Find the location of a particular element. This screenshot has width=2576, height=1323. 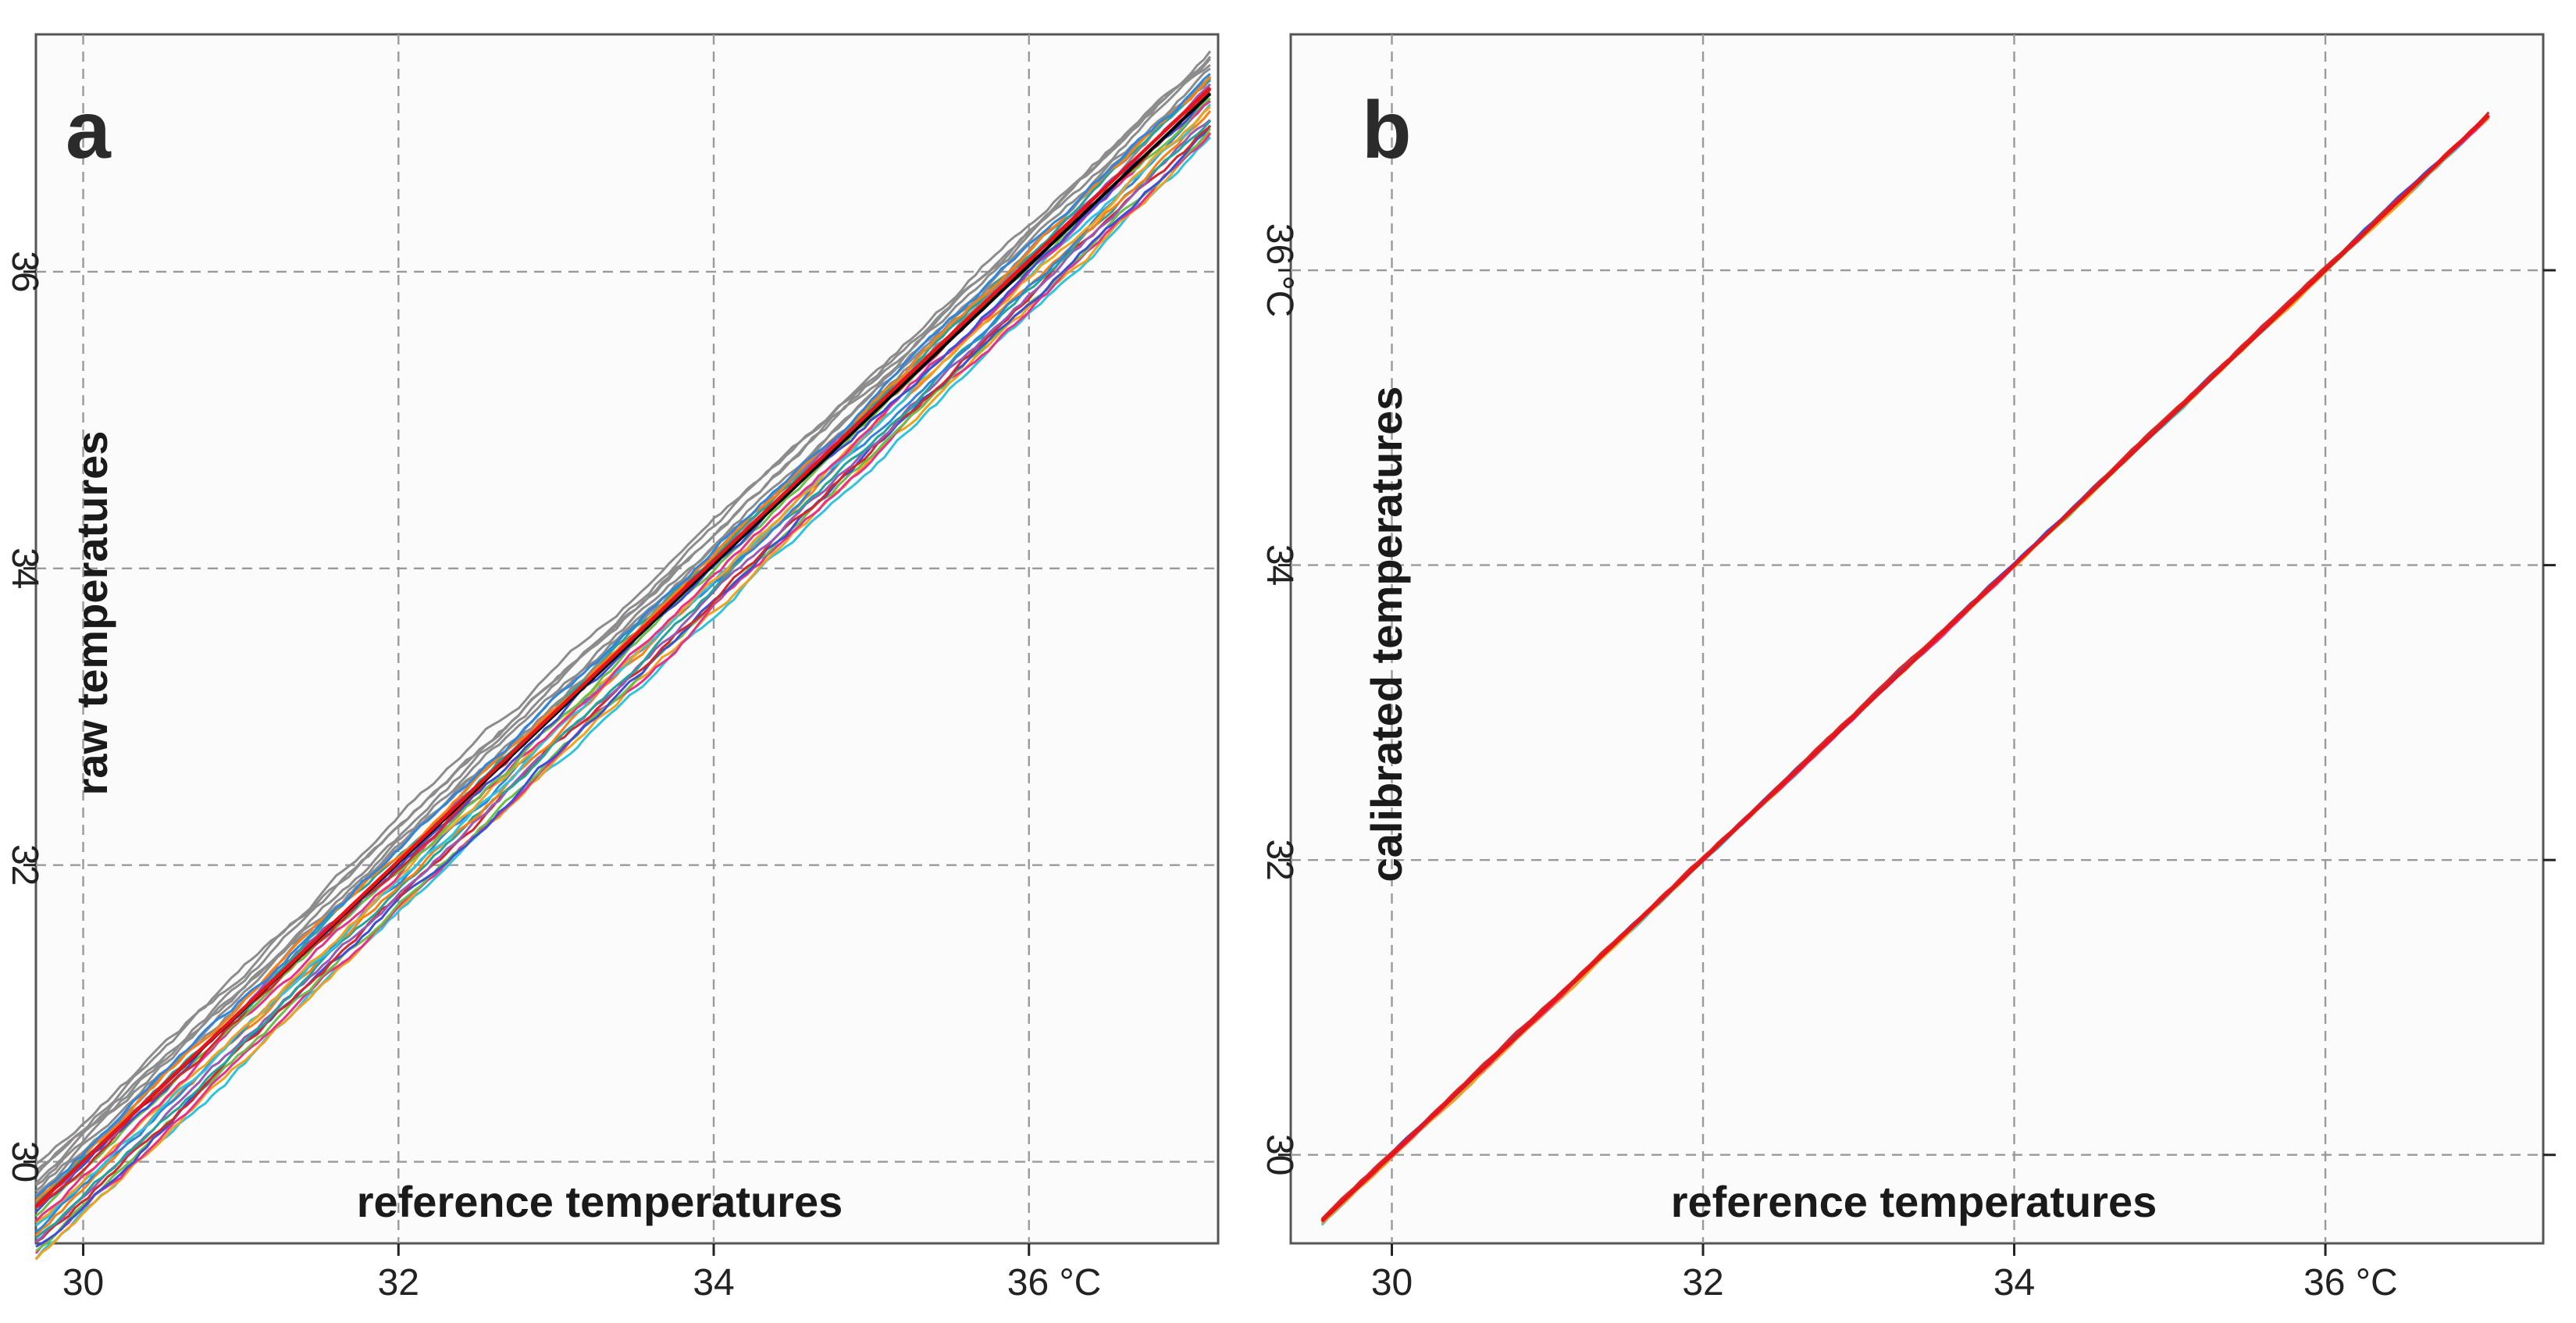

panel-b-xtick-label: 36 °C is located at coordinates (2350, 1282).